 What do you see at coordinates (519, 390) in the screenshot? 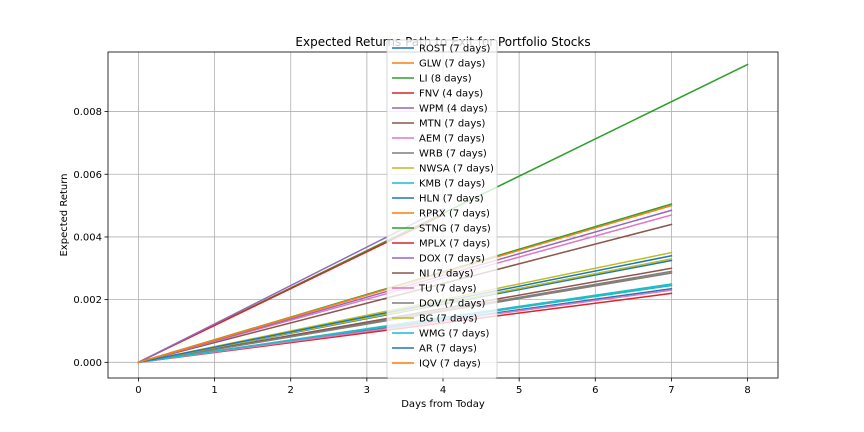
I see `x-tick-label: 5` at bounding box center [519, 390].